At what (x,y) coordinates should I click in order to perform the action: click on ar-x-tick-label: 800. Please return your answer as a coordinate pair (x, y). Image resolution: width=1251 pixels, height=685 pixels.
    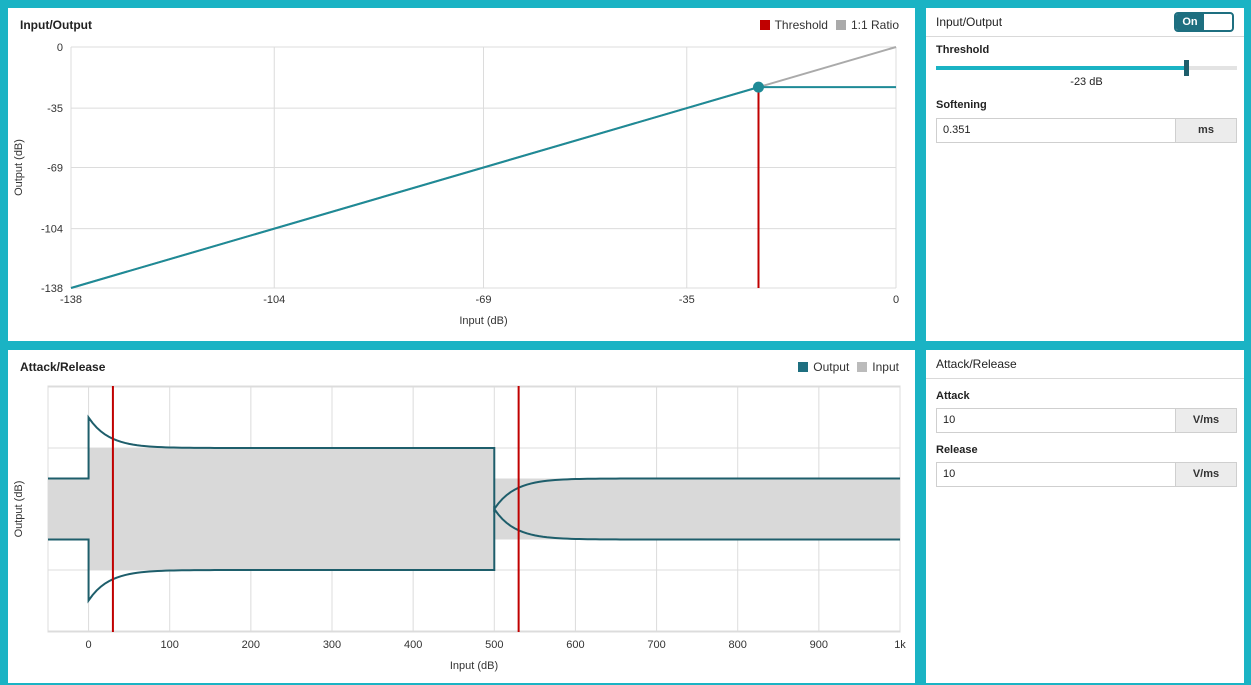
    Looking at the image, I should click on (738, 645).